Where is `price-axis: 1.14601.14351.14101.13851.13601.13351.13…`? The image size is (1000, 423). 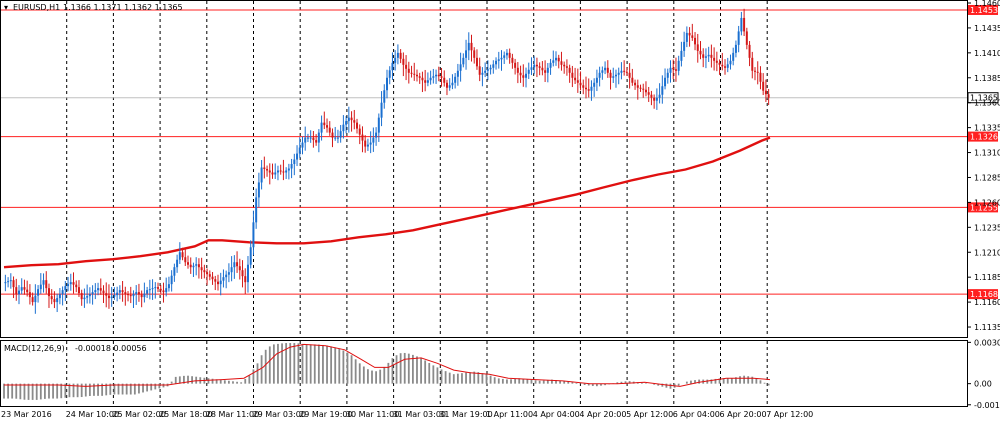
price-axis: 1.14601.14351.14101.13851.13601.13351.13… is located at coordinates (983, 205).